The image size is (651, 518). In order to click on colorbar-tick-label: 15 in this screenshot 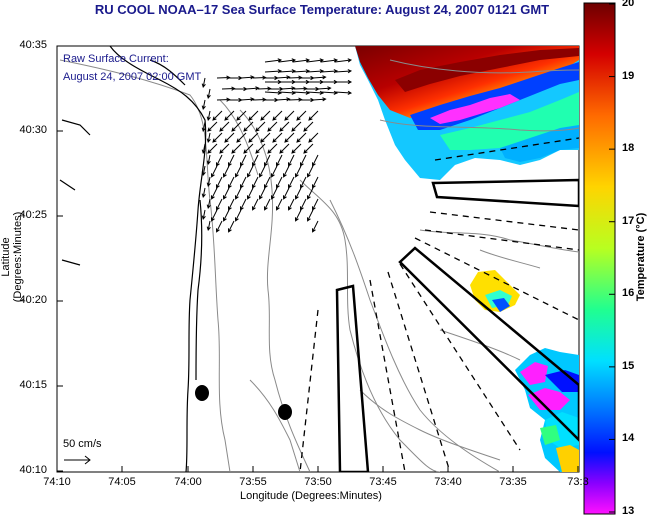, I will do `click(628, 365)`.